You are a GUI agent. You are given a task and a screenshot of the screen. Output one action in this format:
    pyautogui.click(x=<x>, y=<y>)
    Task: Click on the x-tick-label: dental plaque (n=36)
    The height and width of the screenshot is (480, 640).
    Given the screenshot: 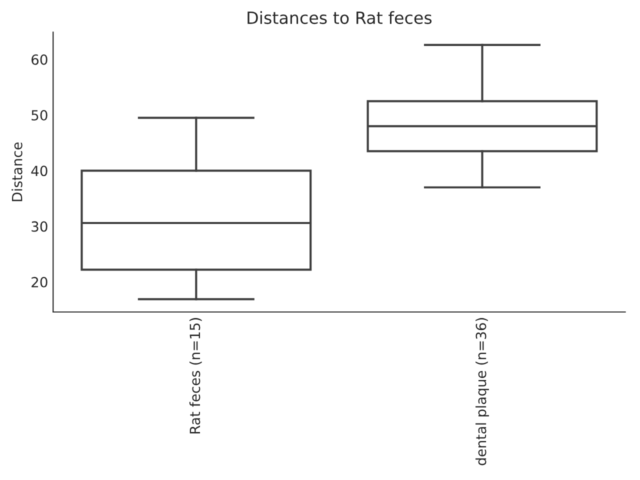 What is the action you would take?
    pyautogui.click(x=482, y=392)
    